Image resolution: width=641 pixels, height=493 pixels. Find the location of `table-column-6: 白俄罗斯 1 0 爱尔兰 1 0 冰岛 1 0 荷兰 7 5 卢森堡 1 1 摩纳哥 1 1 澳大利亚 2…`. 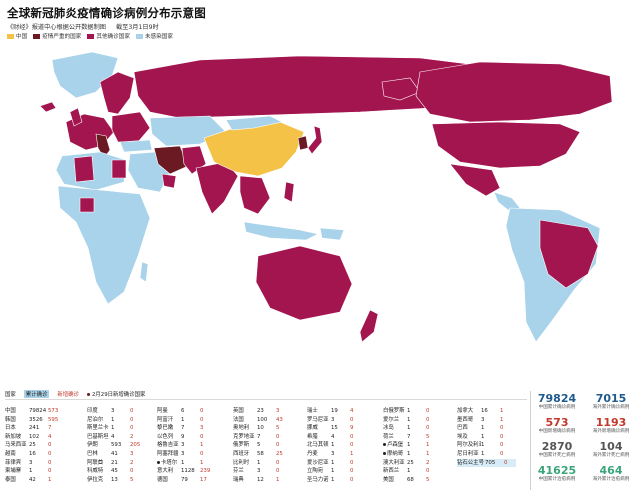

table-column-6: 白俄罗斯 1 0 爱尔兰 1 0 冰岛 1 0 荷兰 7 5 卢森堡 1 1 摩纳哥 1 1 澳大利亚 2… is located at coordinates (410, 445).